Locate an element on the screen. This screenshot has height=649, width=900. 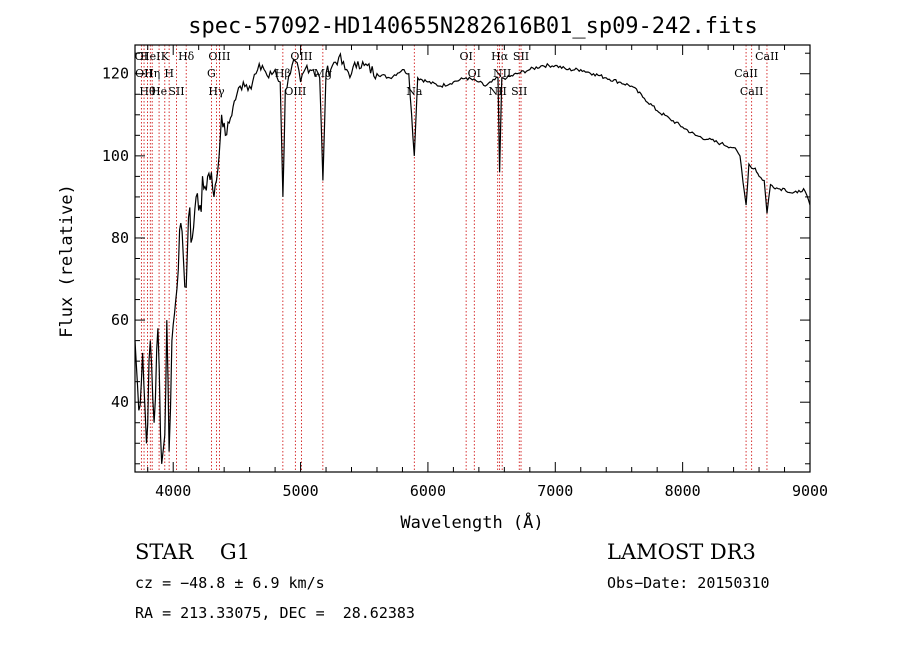
x-axis-label: Wavelength (Å) is located at coordinates (471, 522).